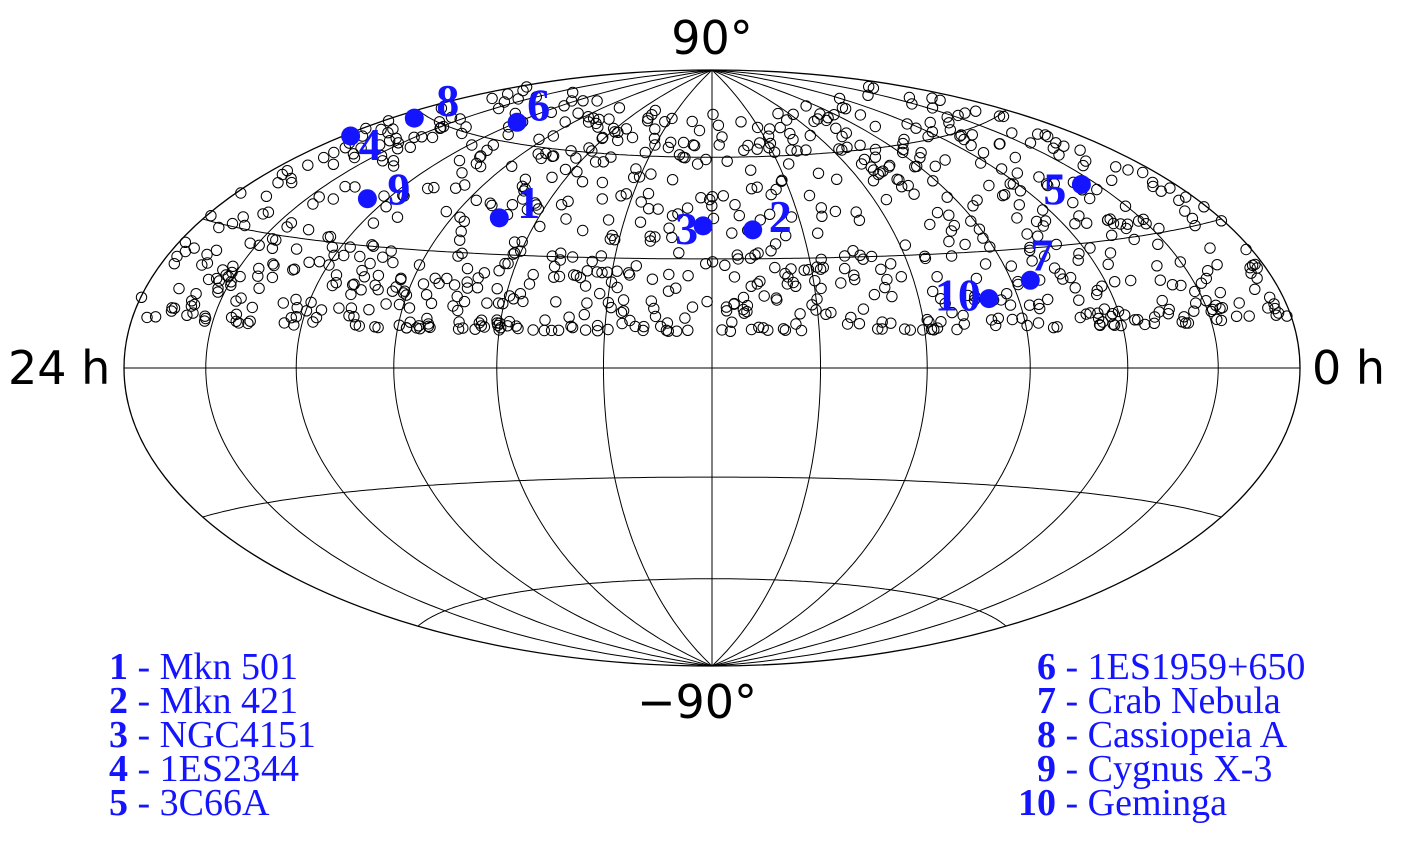 The image size is (1413, 864). What do you see at coordinates (229, 769) in the screenshot?
I see `legend-name: 1ES2344` at bounding box center [229, 769].